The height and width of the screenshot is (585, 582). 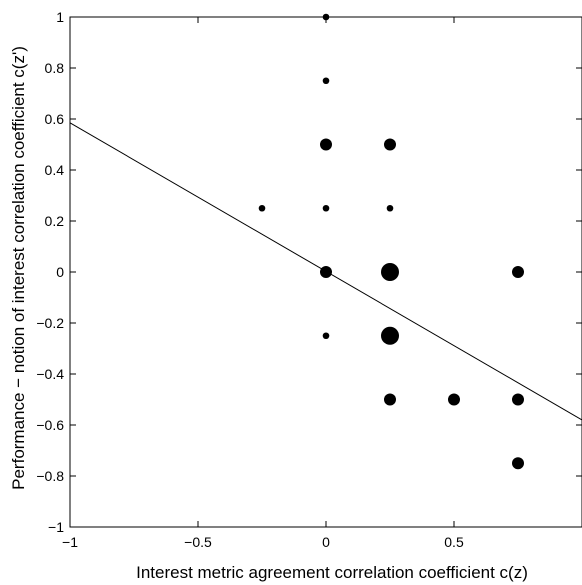 I want to click on x-tick-label: −1, so click(x=70, y=542).